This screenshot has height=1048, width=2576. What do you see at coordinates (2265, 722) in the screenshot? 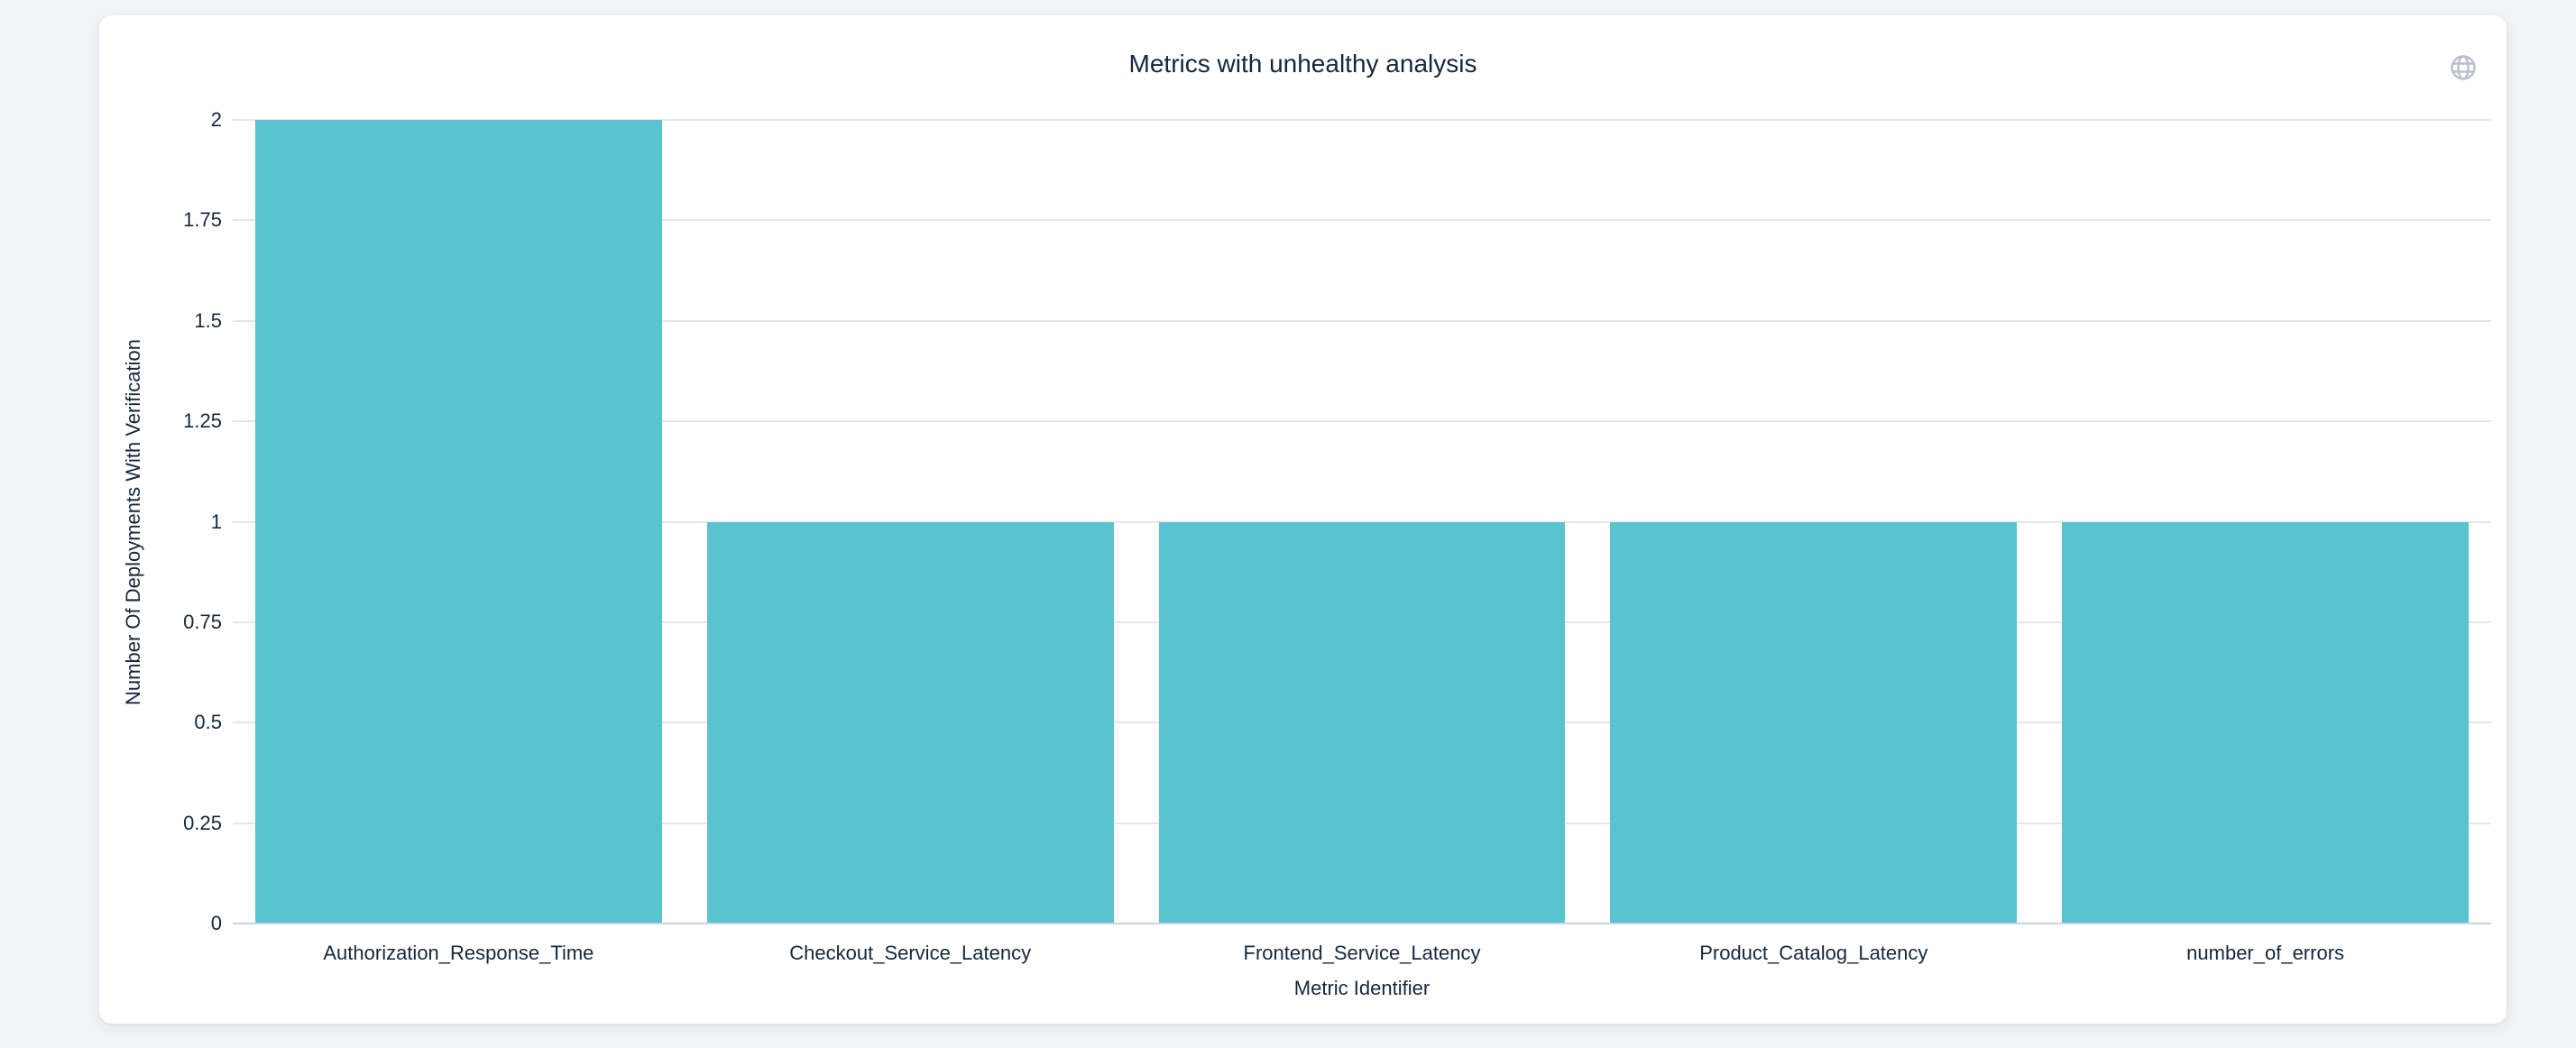
I see `bar-number_of_errors` at bounding box center [2265, 722].